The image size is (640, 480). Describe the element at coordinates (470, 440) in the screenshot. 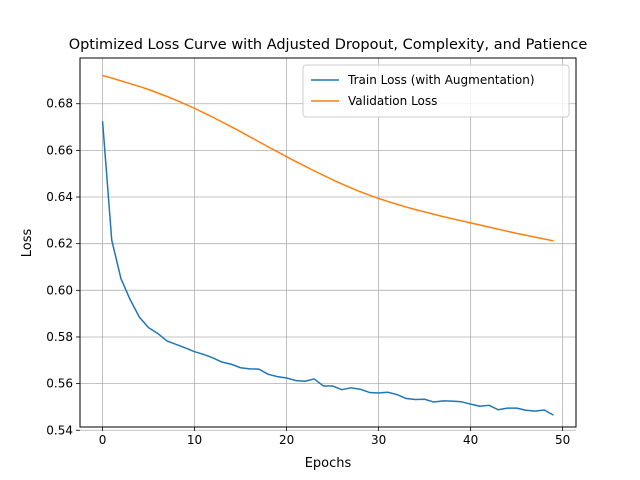

I see `x-tick-label: 40` at that location.